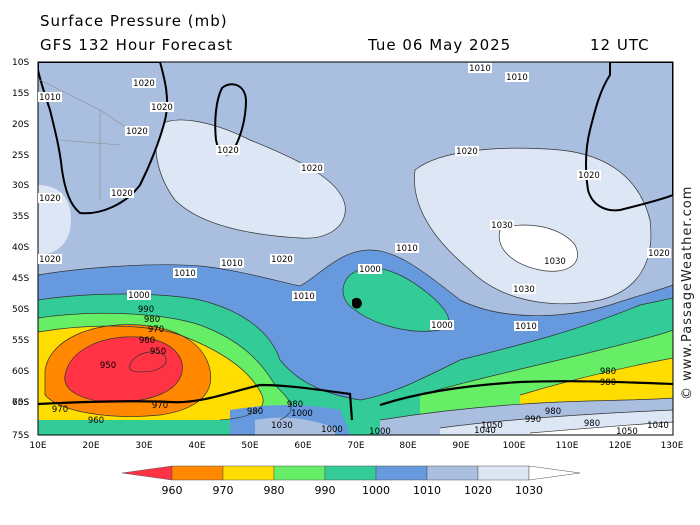 The height and width of the screenshot is (525, 700). I want to click on lat-label: 65S, so click(20, 403).